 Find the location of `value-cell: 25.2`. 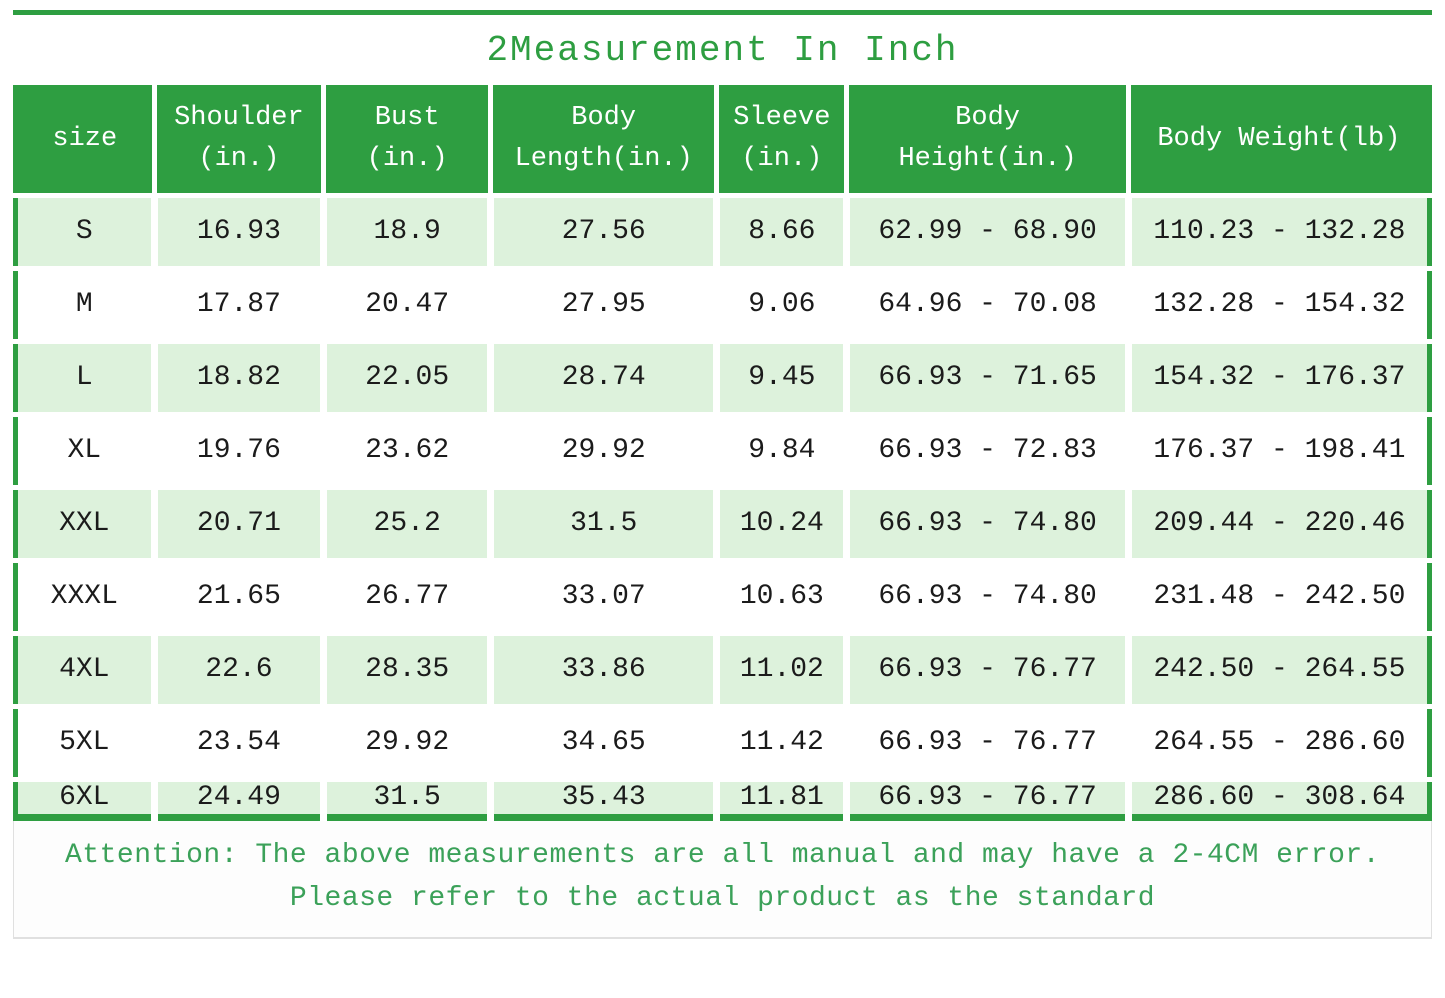

value-cell: 25.2 is located at coordinates (409, 522).